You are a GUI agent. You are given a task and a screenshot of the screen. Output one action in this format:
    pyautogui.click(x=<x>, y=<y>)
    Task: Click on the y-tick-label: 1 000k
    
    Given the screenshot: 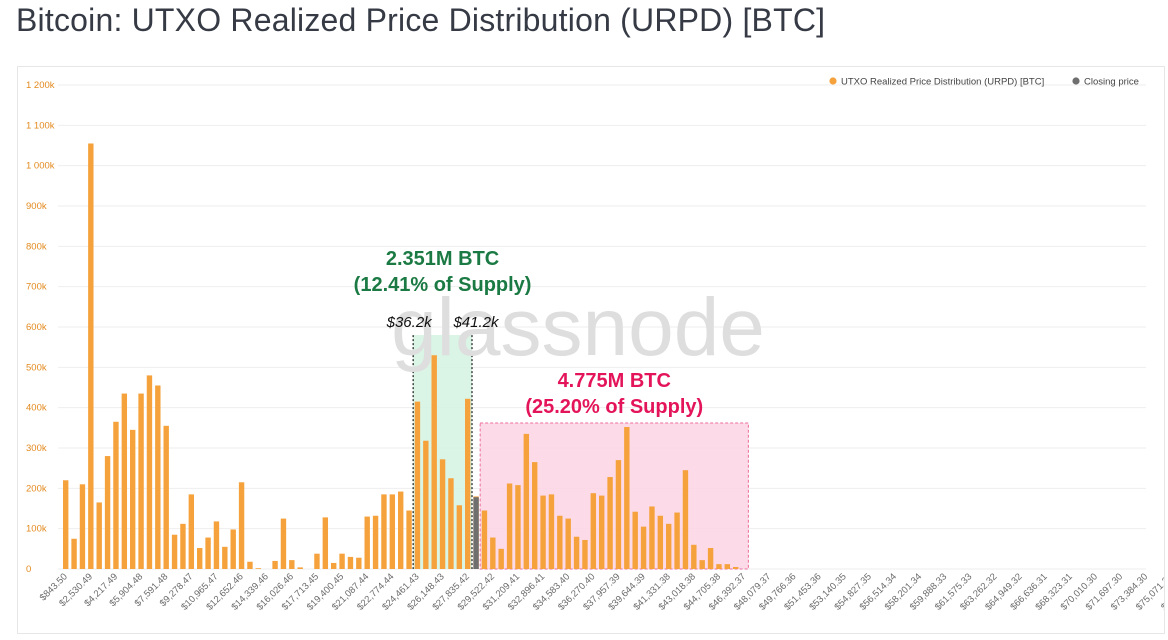 What is the action you would take?
    pyautogui.click(x=40, y=166)
    